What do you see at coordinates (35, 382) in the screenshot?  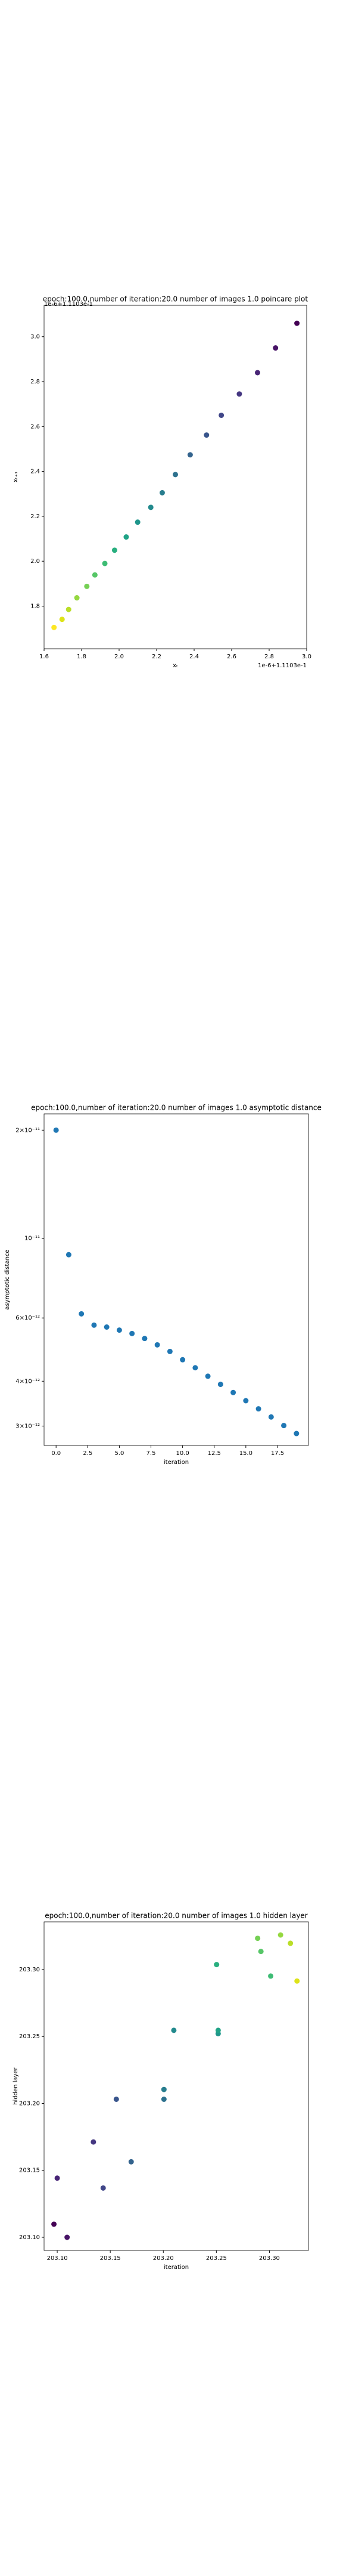 I see `y-tick-label: 2.8` at bounding box center [35, 382].